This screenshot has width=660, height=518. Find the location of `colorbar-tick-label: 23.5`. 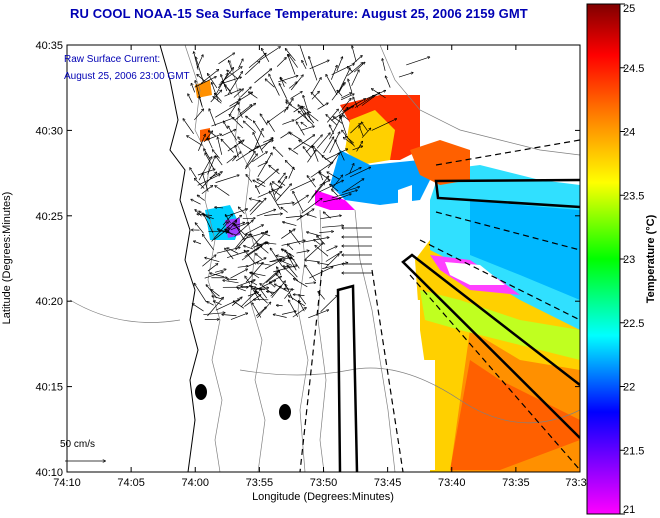

colorbar-tick-label: 23.5 is located at coordinates (633, 196).